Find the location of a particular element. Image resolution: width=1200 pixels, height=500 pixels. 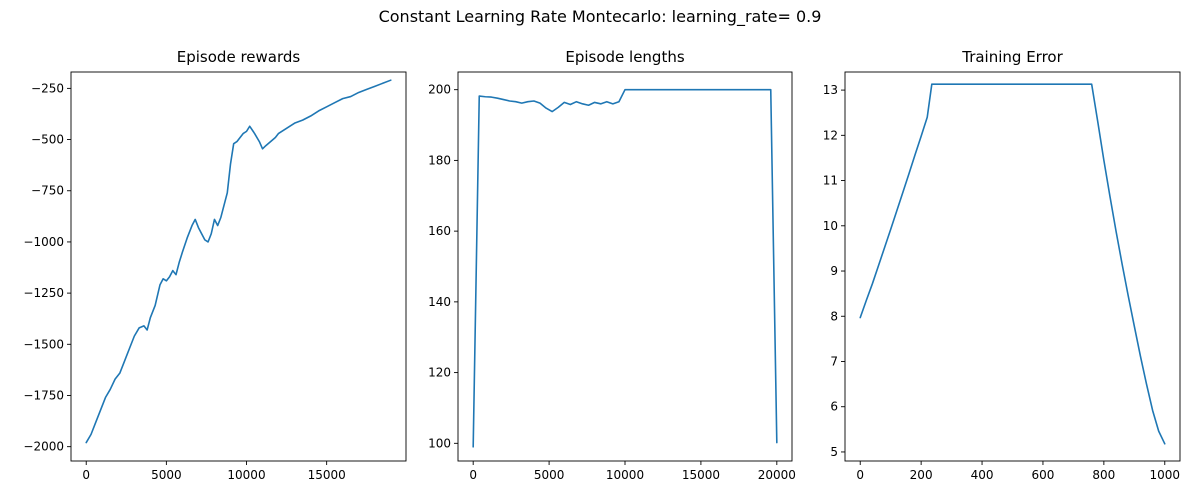

training-error-ytick-label: 6 is located at coordinates (834, 407).